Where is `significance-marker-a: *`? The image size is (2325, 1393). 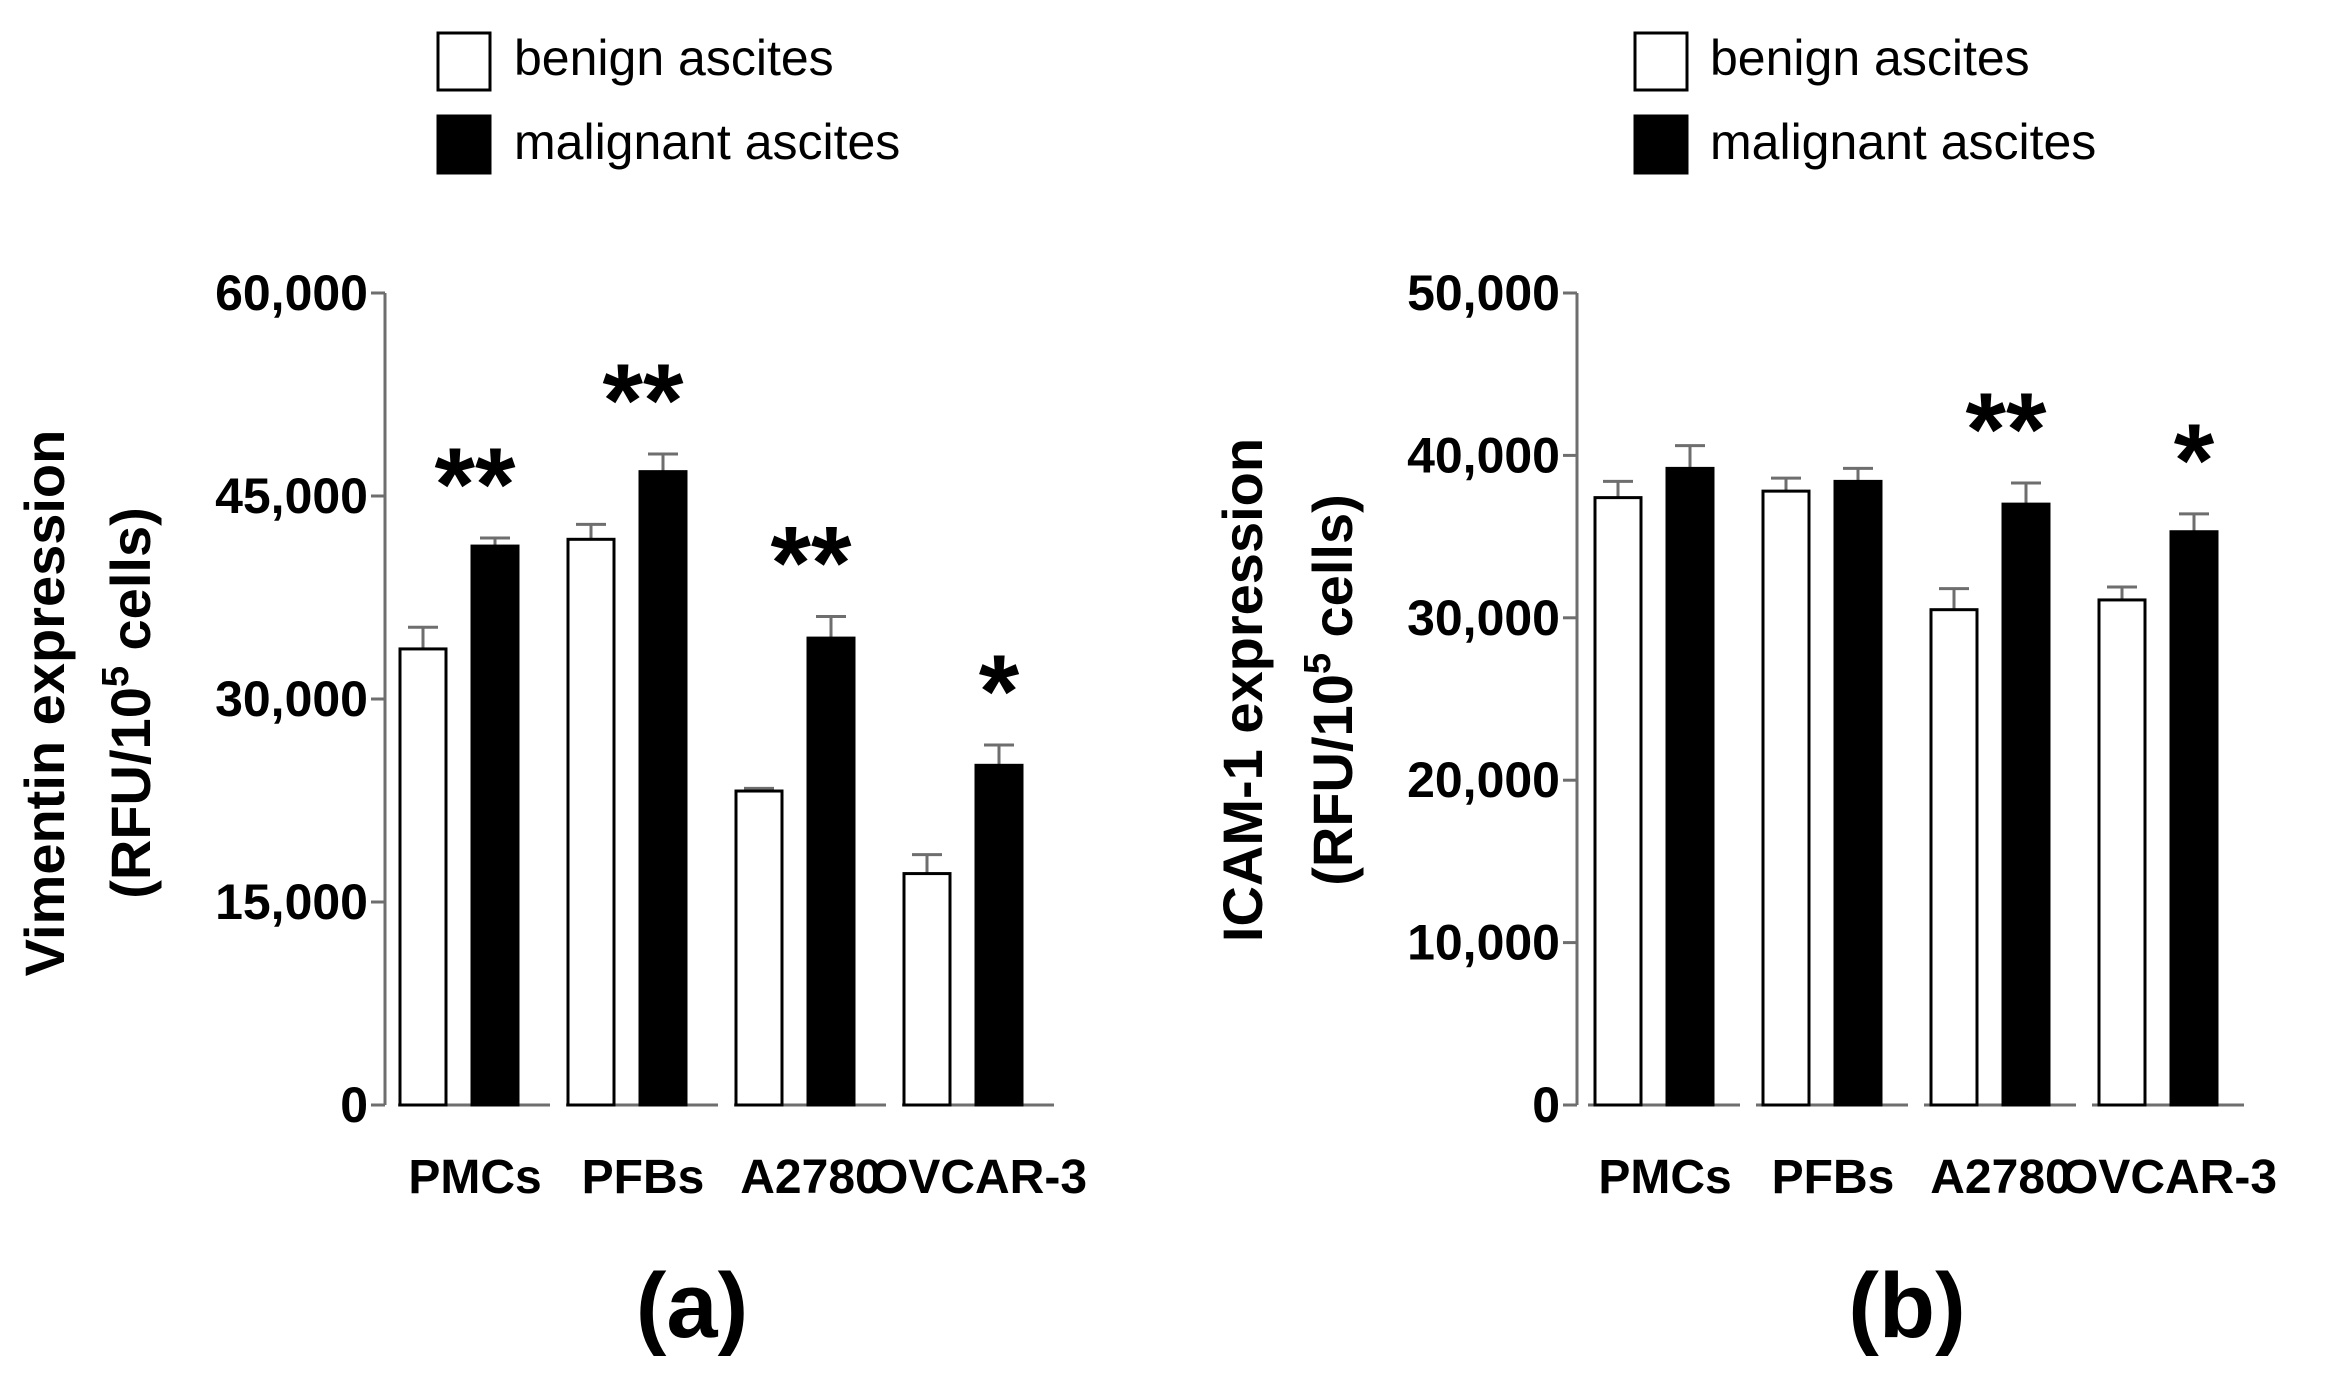 significance-marker-a: * is located at coordinates (999, 692).